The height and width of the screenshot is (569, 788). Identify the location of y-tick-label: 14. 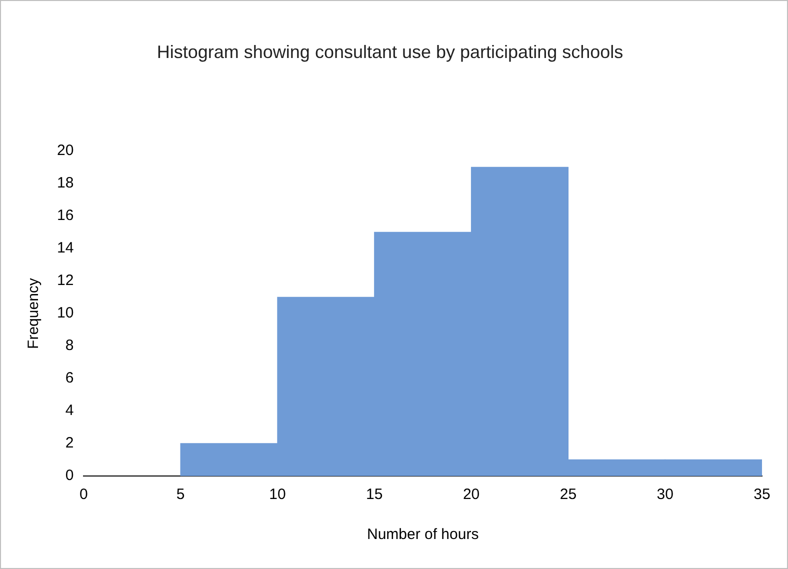
(65, 248).